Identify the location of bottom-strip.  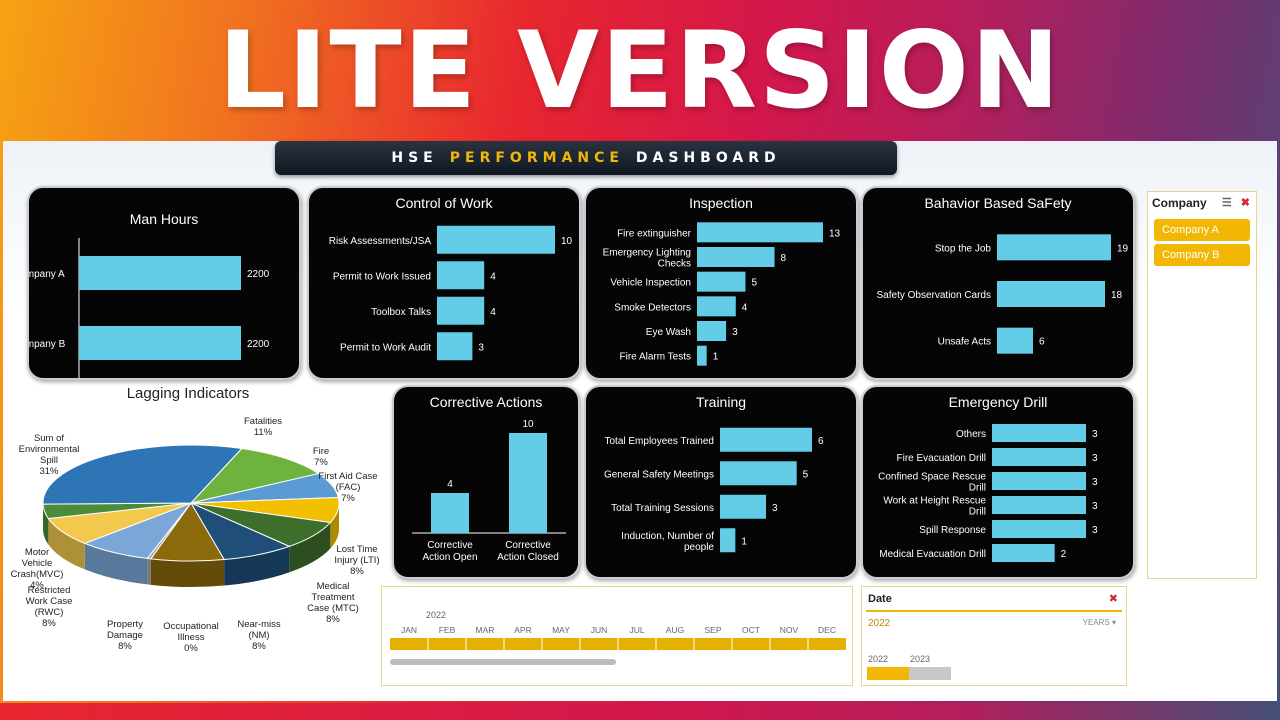
(640, 711).